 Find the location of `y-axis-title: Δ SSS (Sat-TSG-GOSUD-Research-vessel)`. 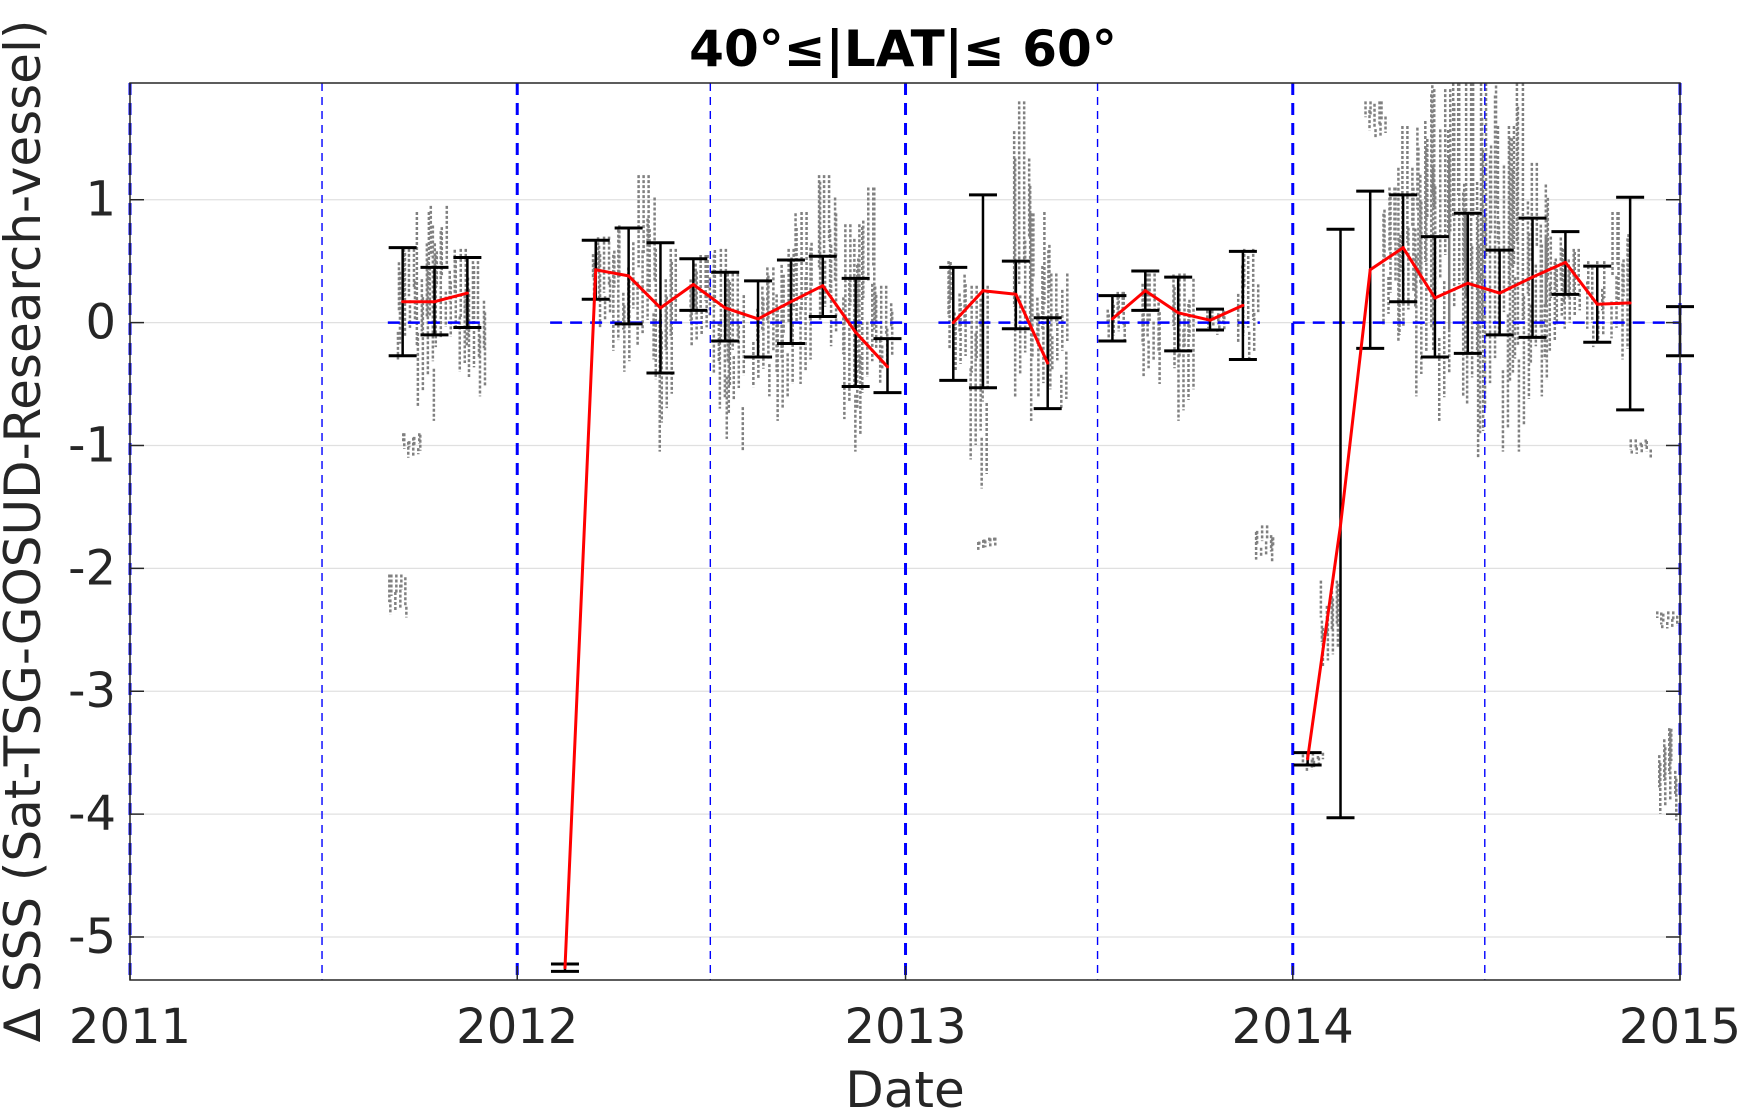

y-axis-title: Δ SSS (Sat-TSG-GOSUD-Research-vessel) is located at coordinates (26, 531).